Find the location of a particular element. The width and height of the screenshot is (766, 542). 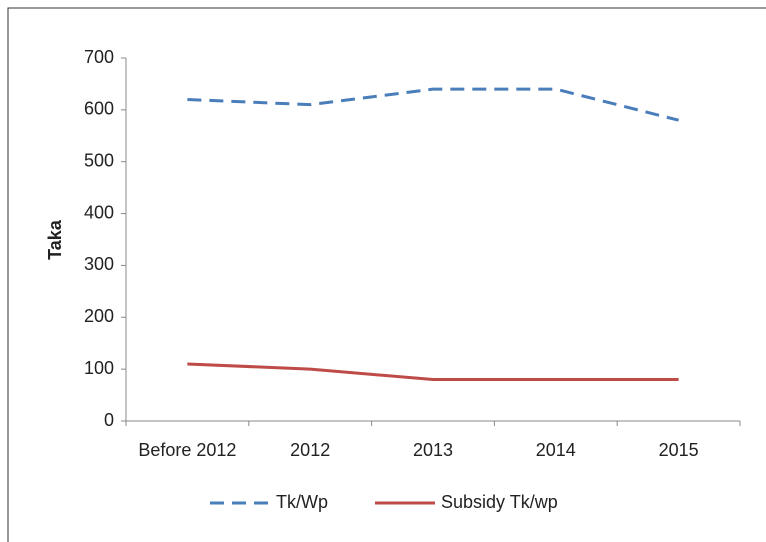

x-tick-label: 2015 is located at coordinates (679, 450).